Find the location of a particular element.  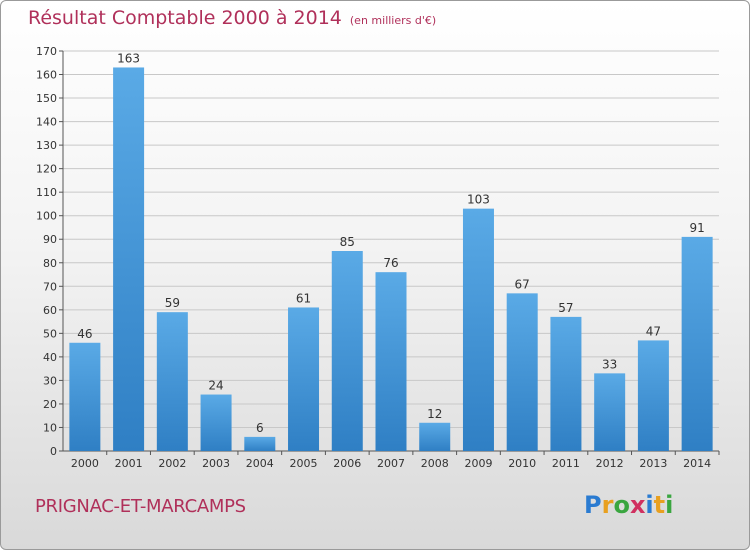

x-tick-label: 2014 is located at coordinates (697, 463).